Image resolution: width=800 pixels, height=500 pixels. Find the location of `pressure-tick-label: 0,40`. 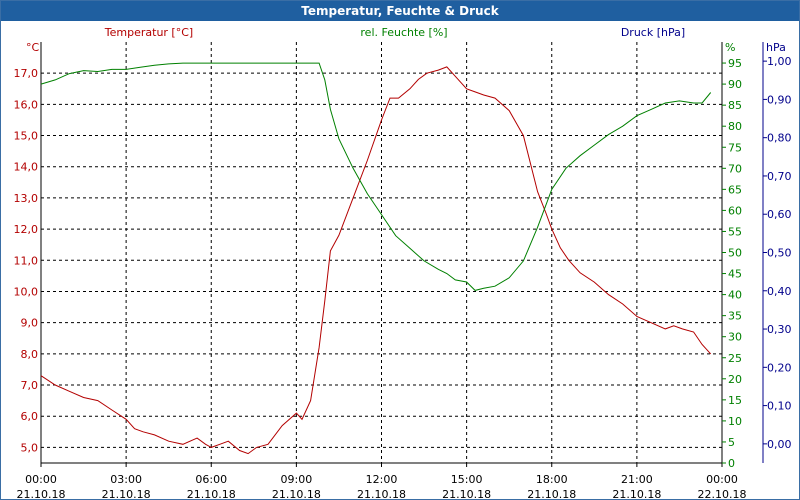

pressure-tick-label: 0,40 is located at coordinates (779, 291).